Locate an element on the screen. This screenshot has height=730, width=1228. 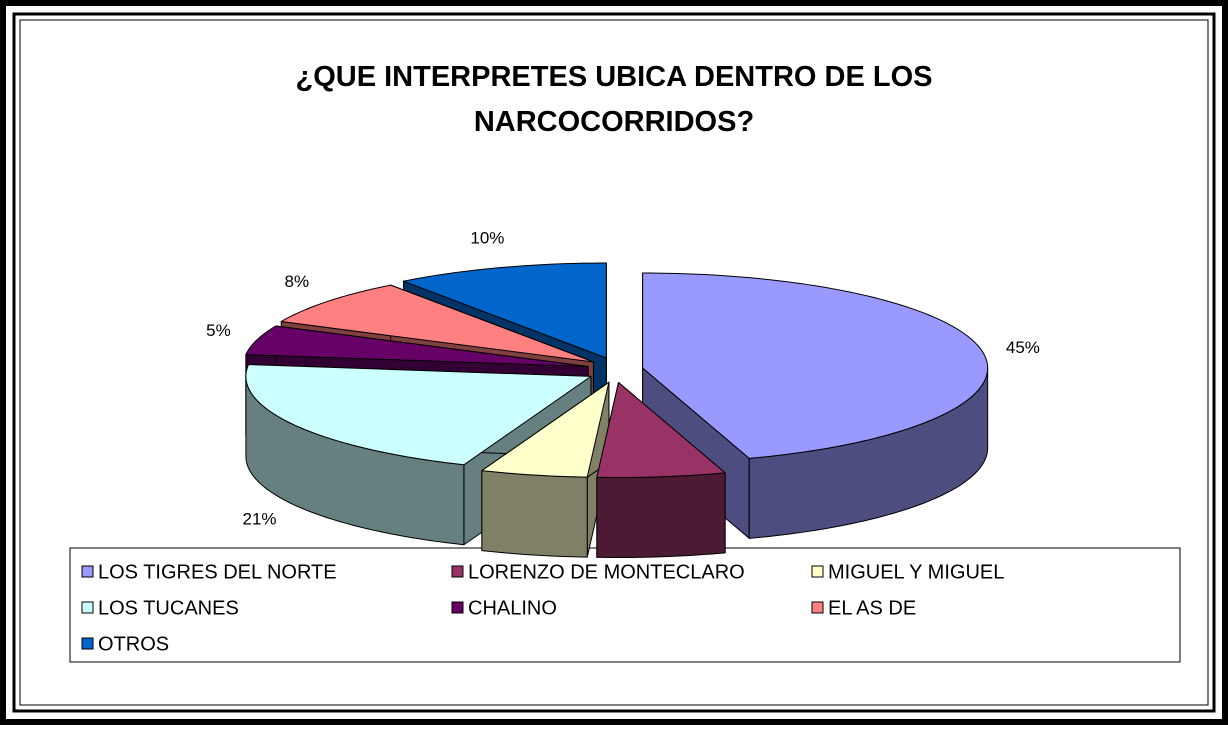
data-label: 8% is located at coordinates (296, 281).